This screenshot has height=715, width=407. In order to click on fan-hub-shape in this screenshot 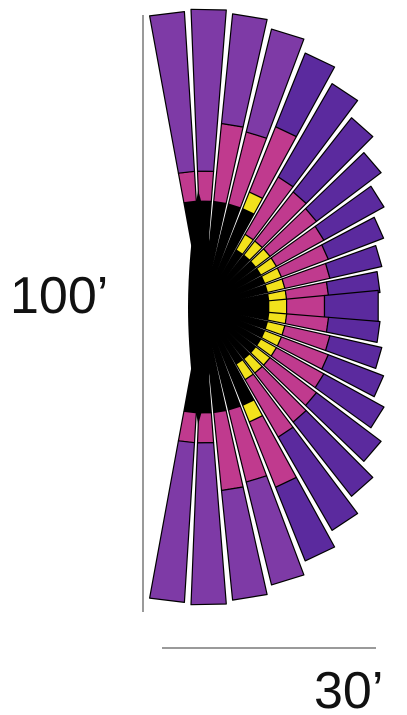, I will do `click(201, 307)`.